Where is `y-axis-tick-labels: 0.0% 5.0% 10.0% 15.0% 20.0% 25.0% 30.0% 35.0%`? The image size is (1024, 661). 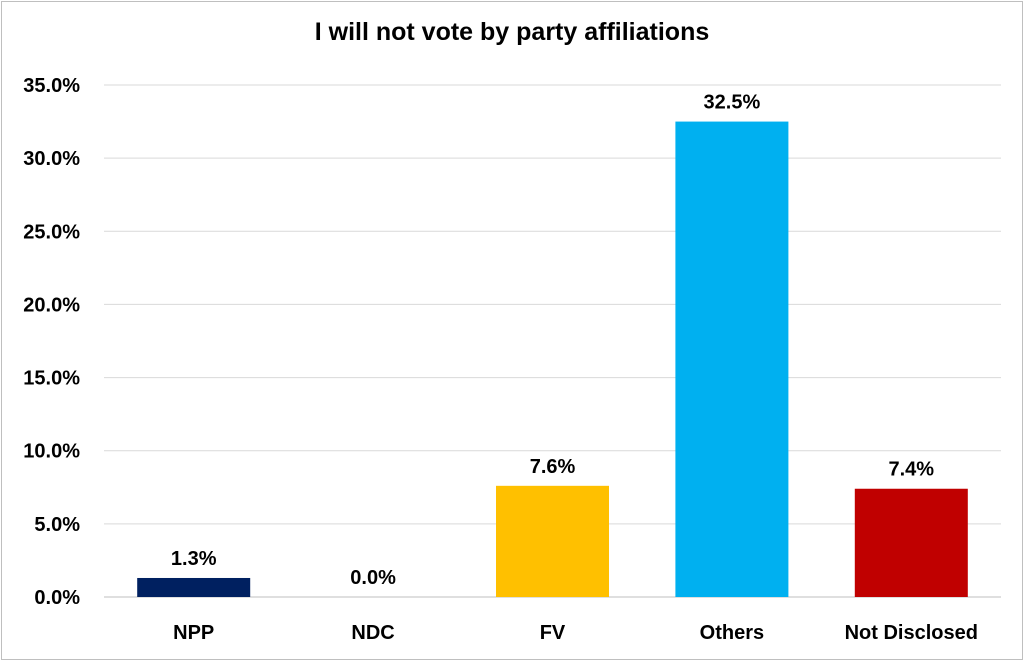 y-axis-tick-labels: 0.0% 5.0% 10.0% 15.0% 20.0% 25.0% 30.0% 35.0% is located at coordinates (51, 342).